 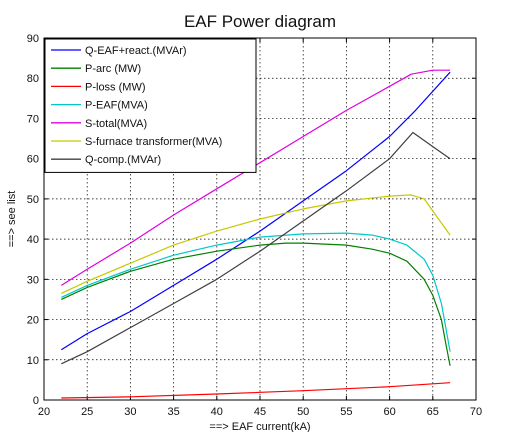 What do you see at coordinates (346, 412) in the screenshot?
I see `x-tick-label: 55` at bounding box center [346, 412].